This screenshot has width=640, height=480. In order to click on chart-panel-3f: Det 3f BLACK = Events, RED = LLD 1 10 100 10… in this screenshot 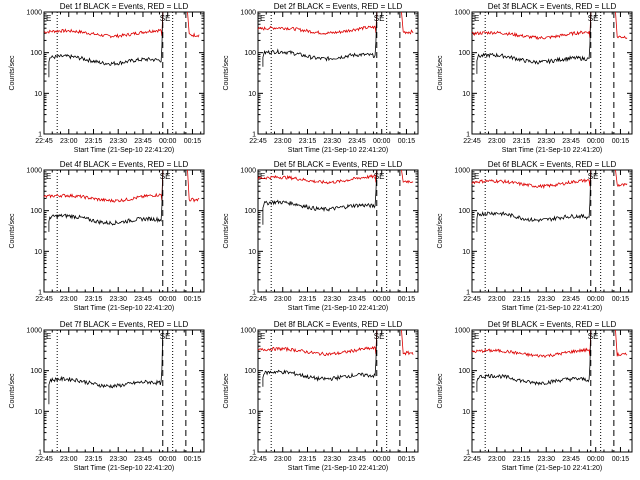, I will do `click(535, 78)`.